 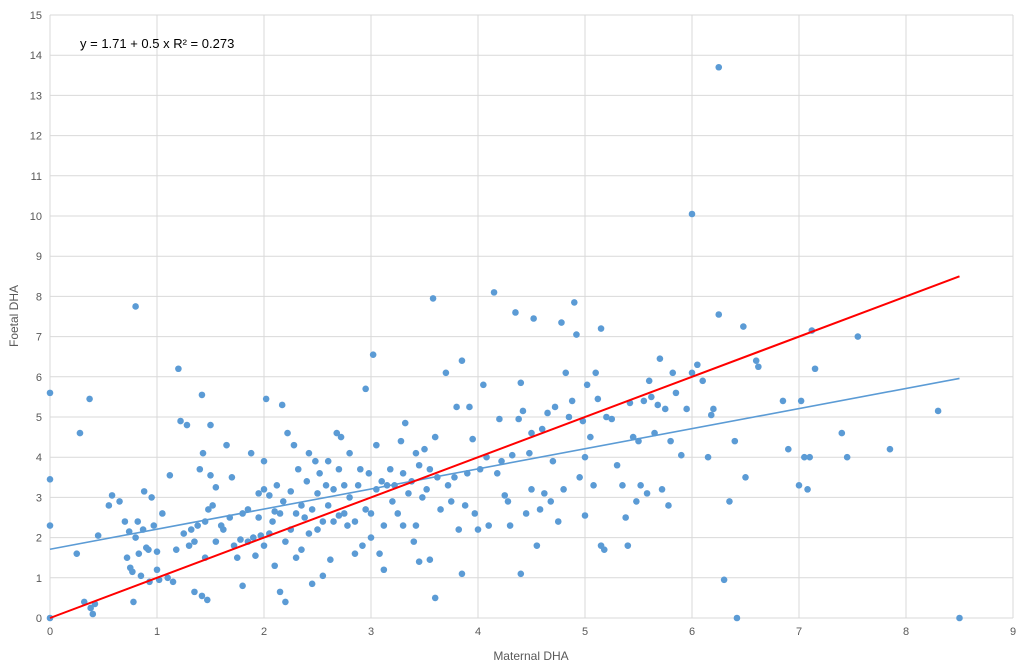 I want to click on y-tick-label: 11, so click(x=36, y=177).